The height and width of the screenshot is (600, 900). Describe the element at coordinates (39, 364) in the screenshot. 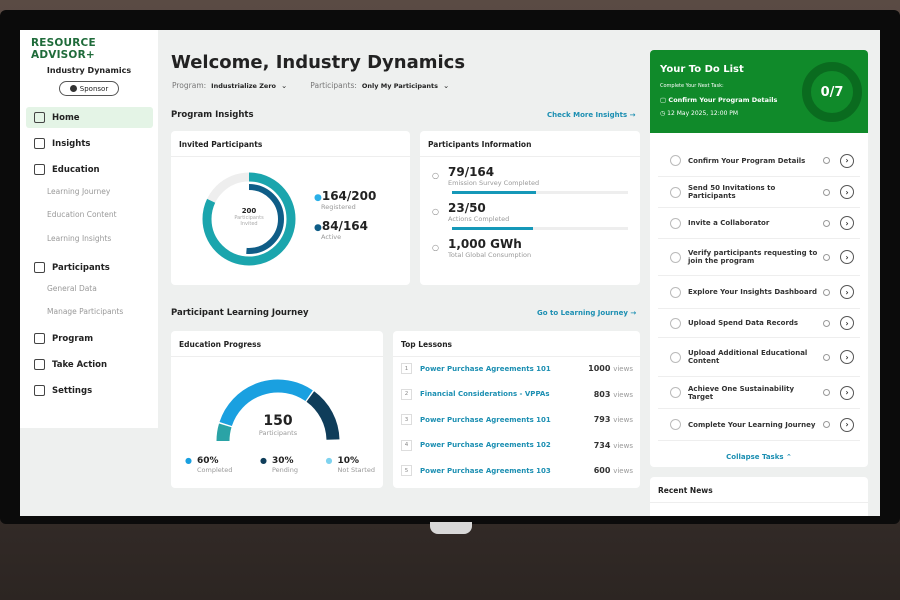

I see `puzzle-icon` at that location.